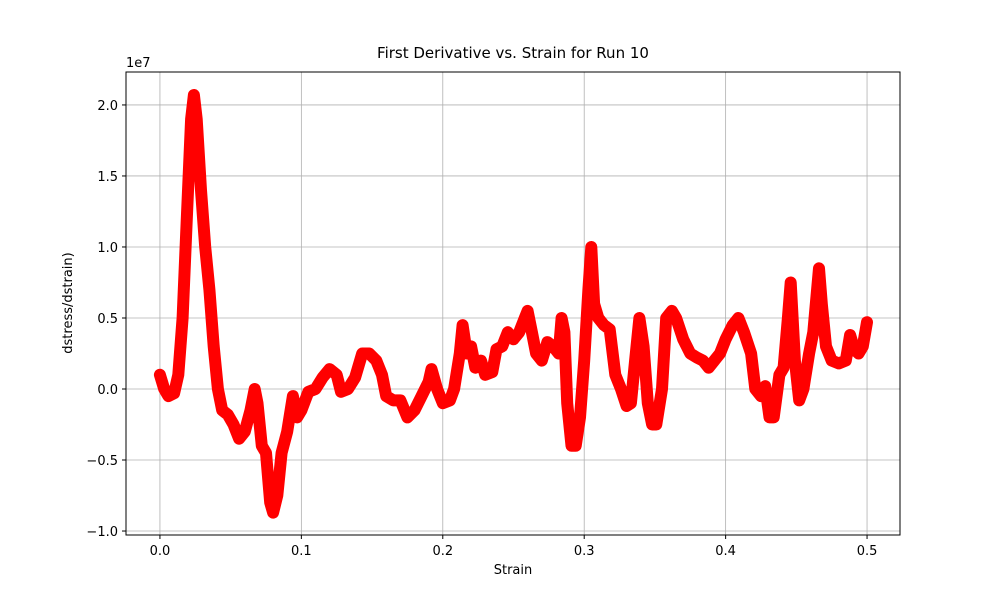  I want to click on y-tick-label: −0.5, so click(102, 461).